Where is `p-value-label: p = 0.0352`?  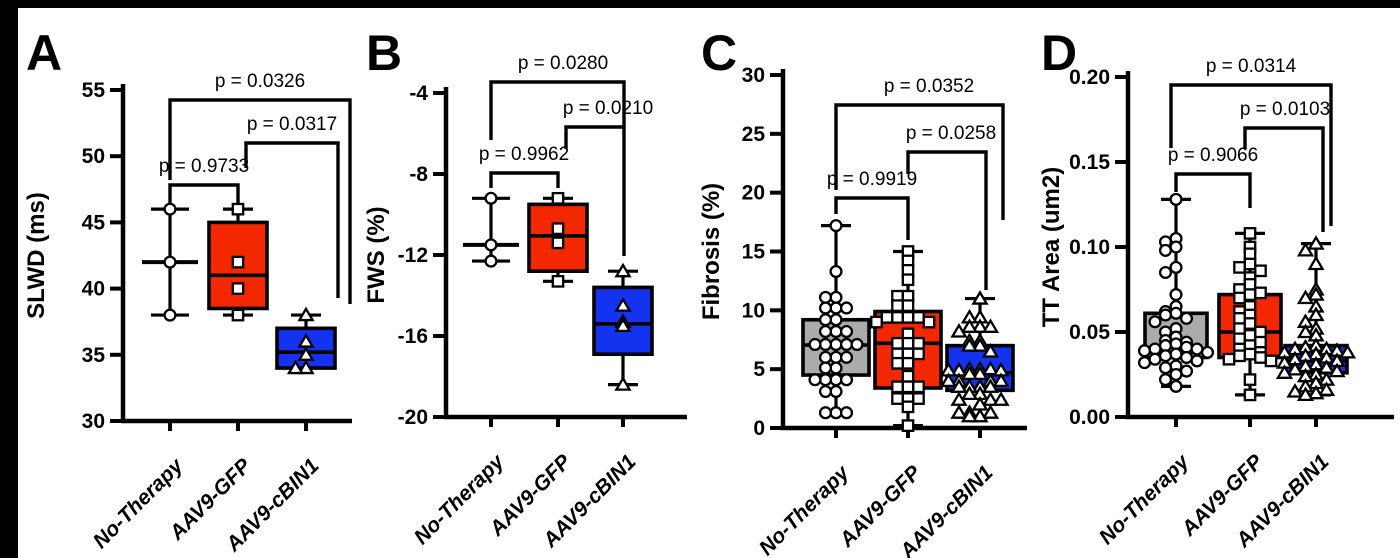
p-value-label: p = 0.0352 is located at coordinates (929, 86).